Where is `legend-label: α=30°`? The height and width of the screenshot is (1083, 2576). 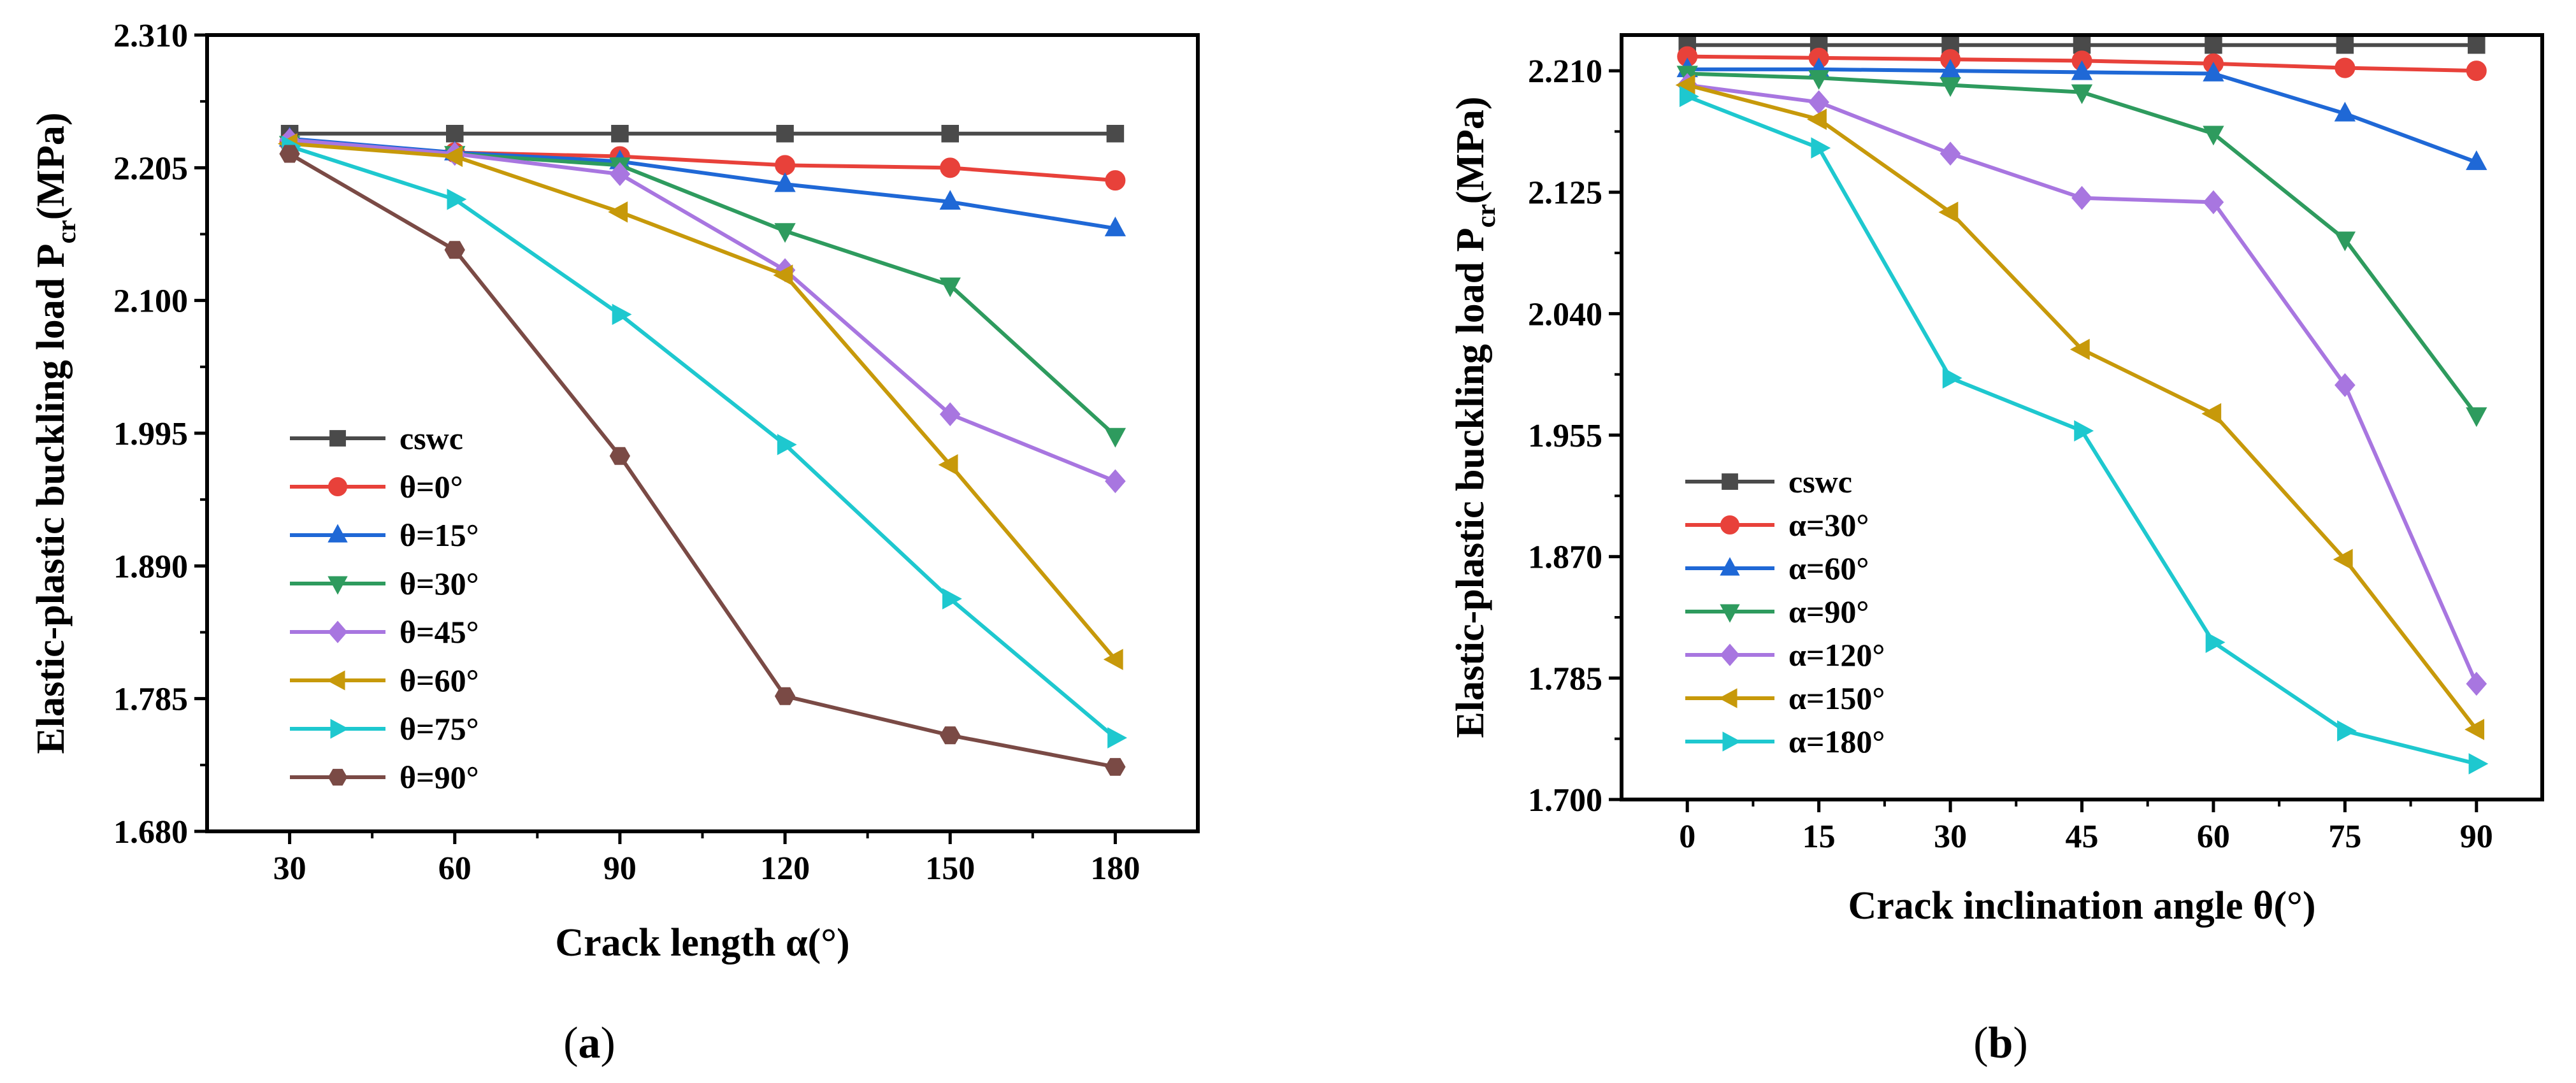
legend-label: α=30° is located at coordinates (1828, 525).